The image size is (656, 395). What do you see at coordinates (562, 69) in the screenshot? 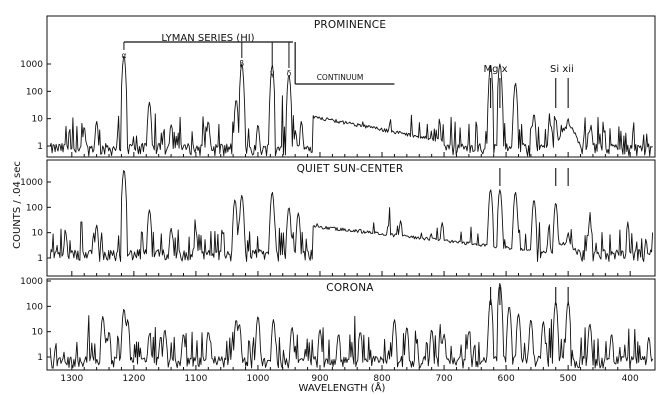
I see `ion-label: Si xii` at bounding box center [562, 69].